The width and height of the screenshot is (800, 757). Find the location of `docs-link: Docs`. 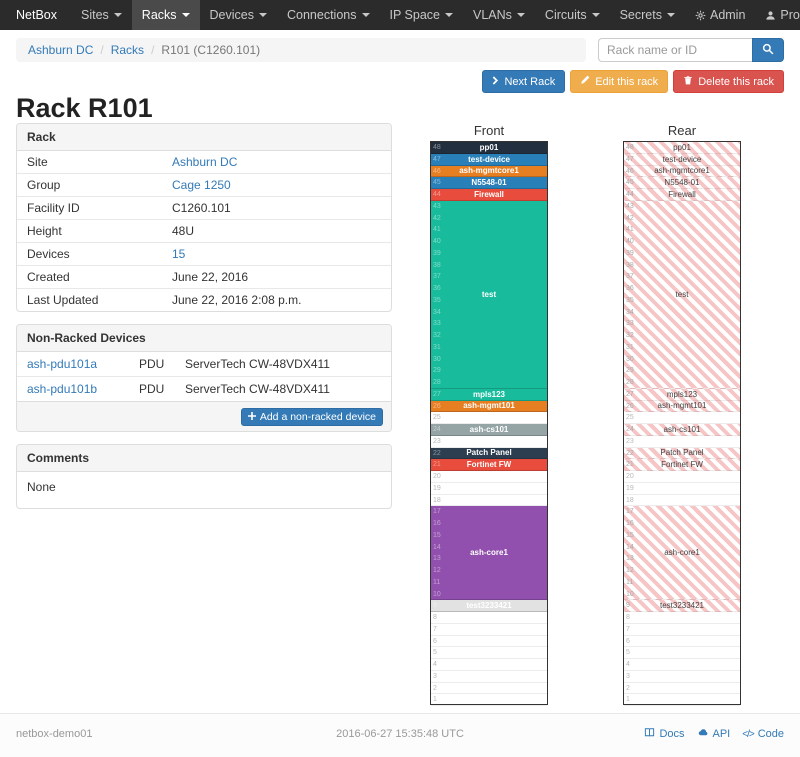

docs-link: Docs is located at coordinates (664, 734).